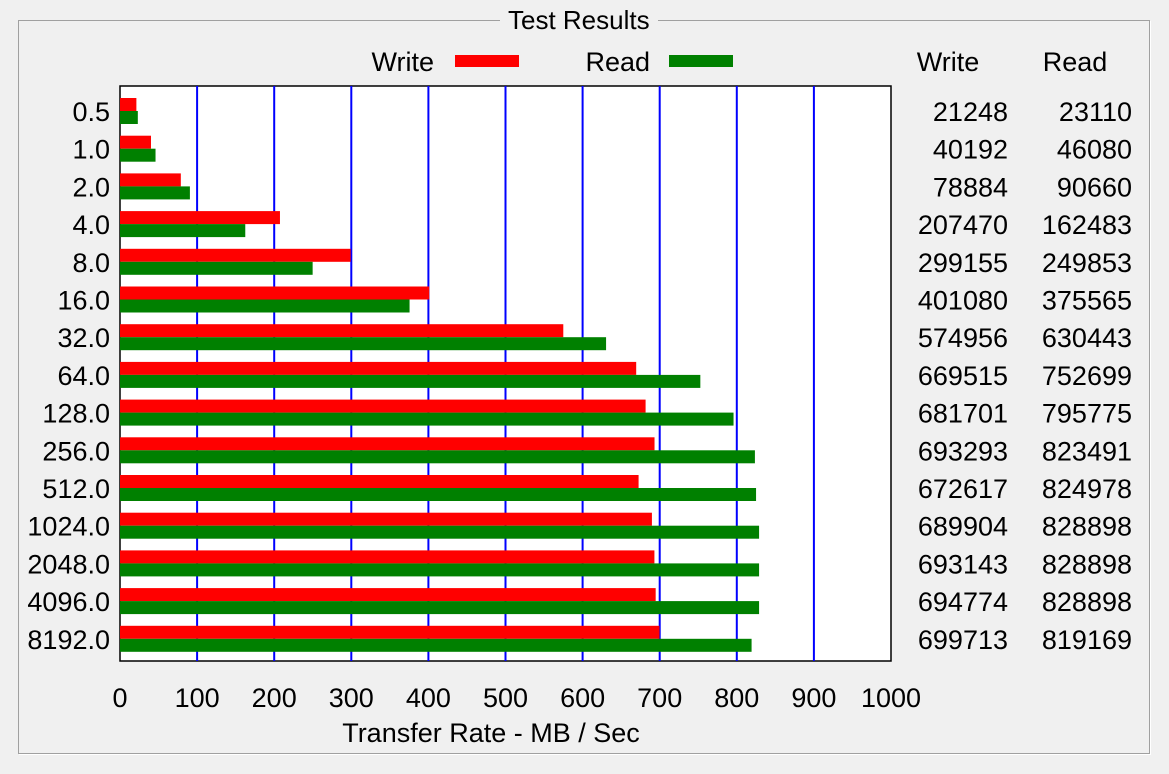  I want to click on x-tick-label: 1000, so click(891, 698).